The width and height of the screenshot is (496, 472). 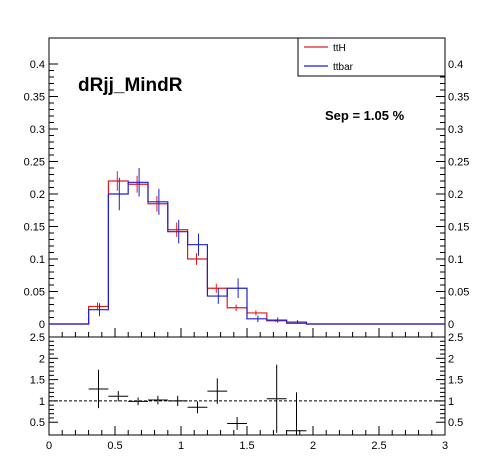 What do you see at coordinates (114, 446) in the screenshot?
I see `x-tick-label: 0.5` at bounding box center [114, 446].